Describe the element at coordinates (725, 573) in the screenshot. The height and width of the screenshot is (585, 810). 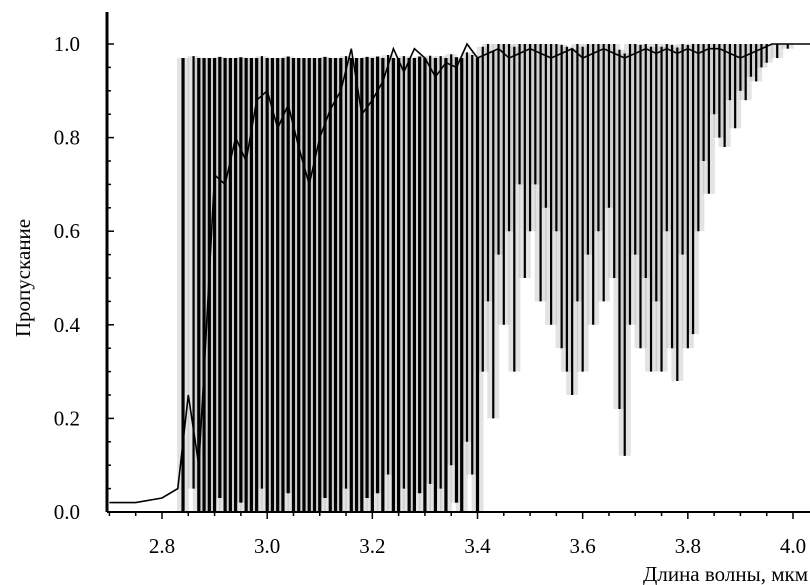
I see `x-axis-title: Длина волны, мкм` at that location.